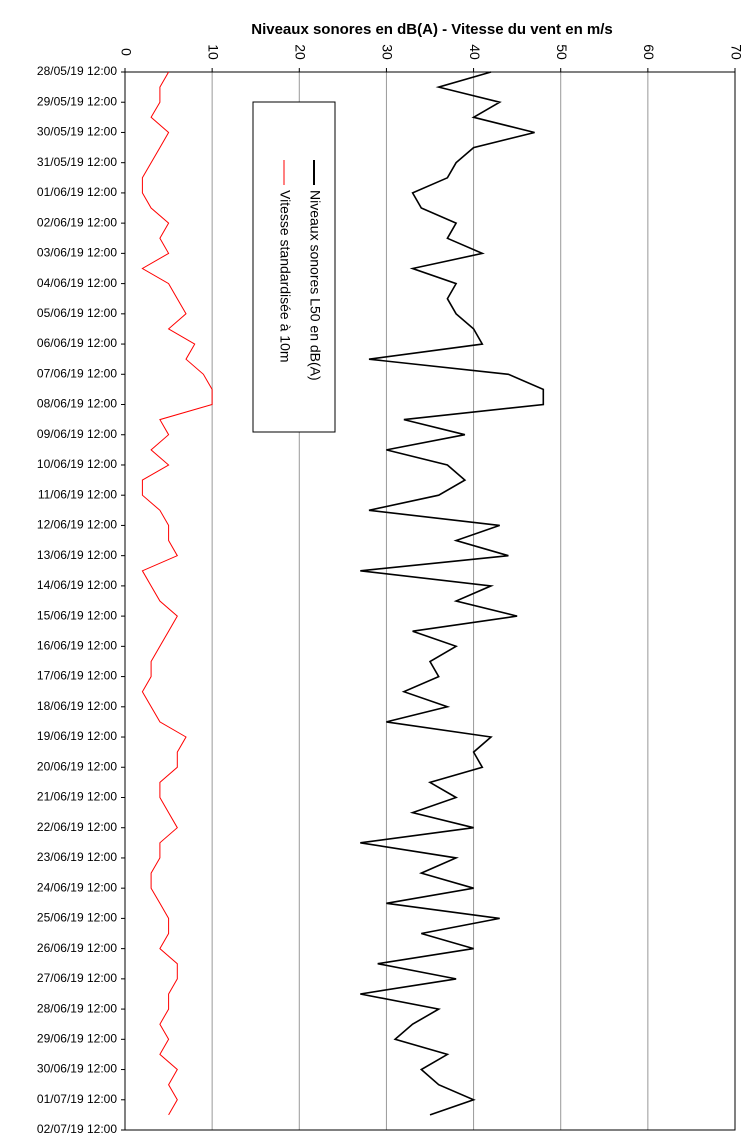  Describe the element at coordinates (77, 706) in the screenshot. I see `y-tick-label: 18/06/19 12:00` at that location.